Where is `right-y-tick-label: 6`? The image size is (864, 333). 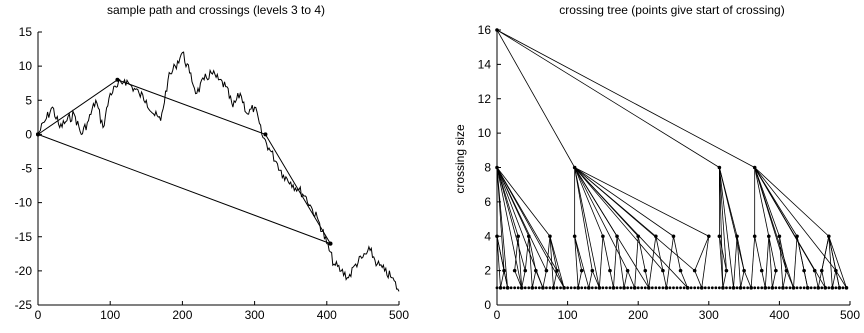 right-y-tick-label: 6 is located at coordinates (487, 202).